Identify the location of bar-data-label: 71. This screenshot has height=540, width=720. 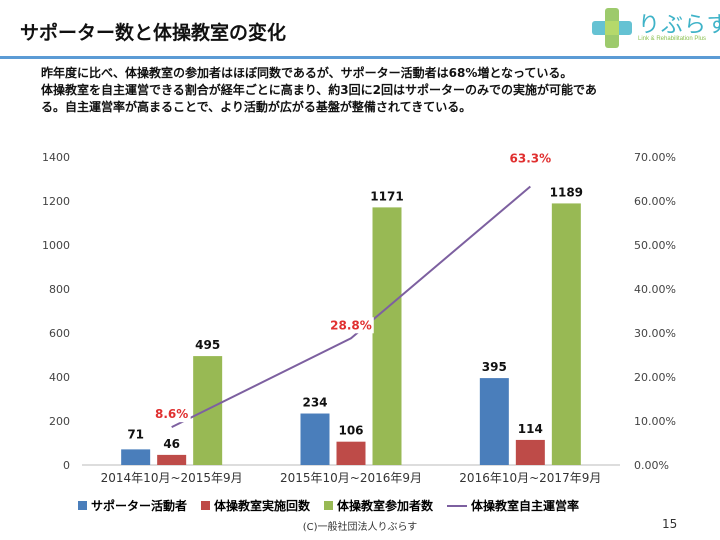
(135, 434).